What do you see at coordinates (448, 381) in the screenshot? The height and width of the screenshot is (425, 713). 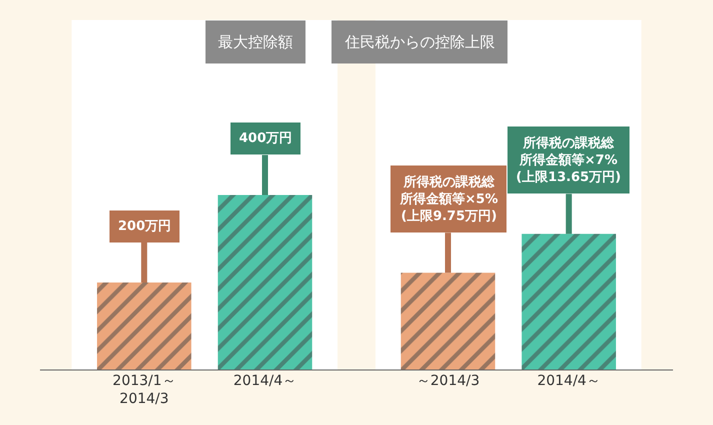 I see `x-tick-label: ～2014/3` at bounding box center [448, 381].